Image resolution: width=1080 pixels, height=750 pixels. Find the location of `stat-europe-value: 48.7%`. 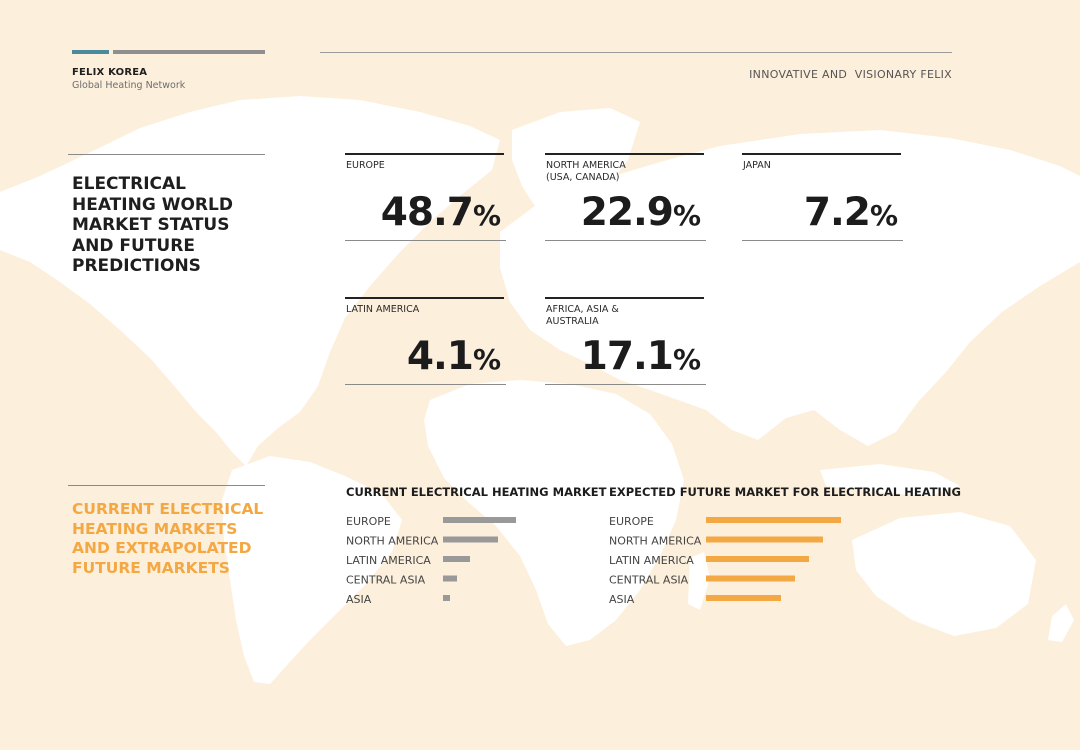

stat-europe-value: 48.7% is located at coordinates (440, 212).